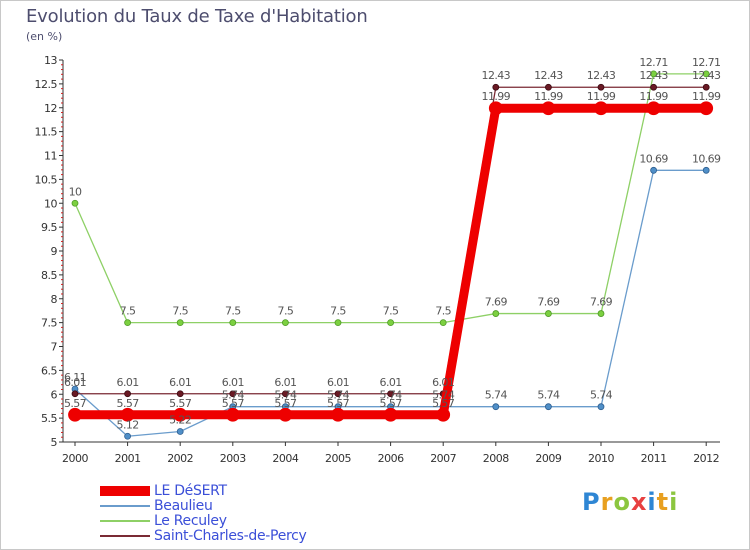  What do you see at coordinates (49, 370) in the screenshot?
I see `y-tick-label: 6.5` at bounding box center [49, 370].